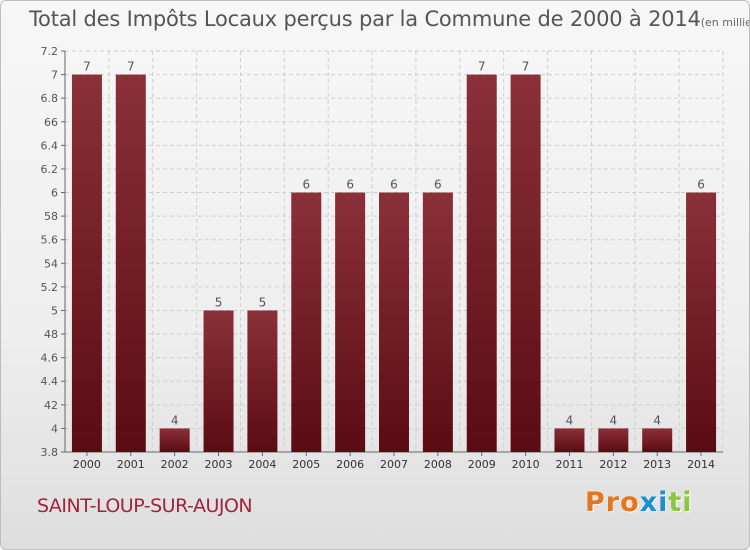 The width and height of the screenshot is (750, 550). What do you see at coordinates (350, 322) in the screenshot?
I see `bar-2006` at bounding box center [350, 322].